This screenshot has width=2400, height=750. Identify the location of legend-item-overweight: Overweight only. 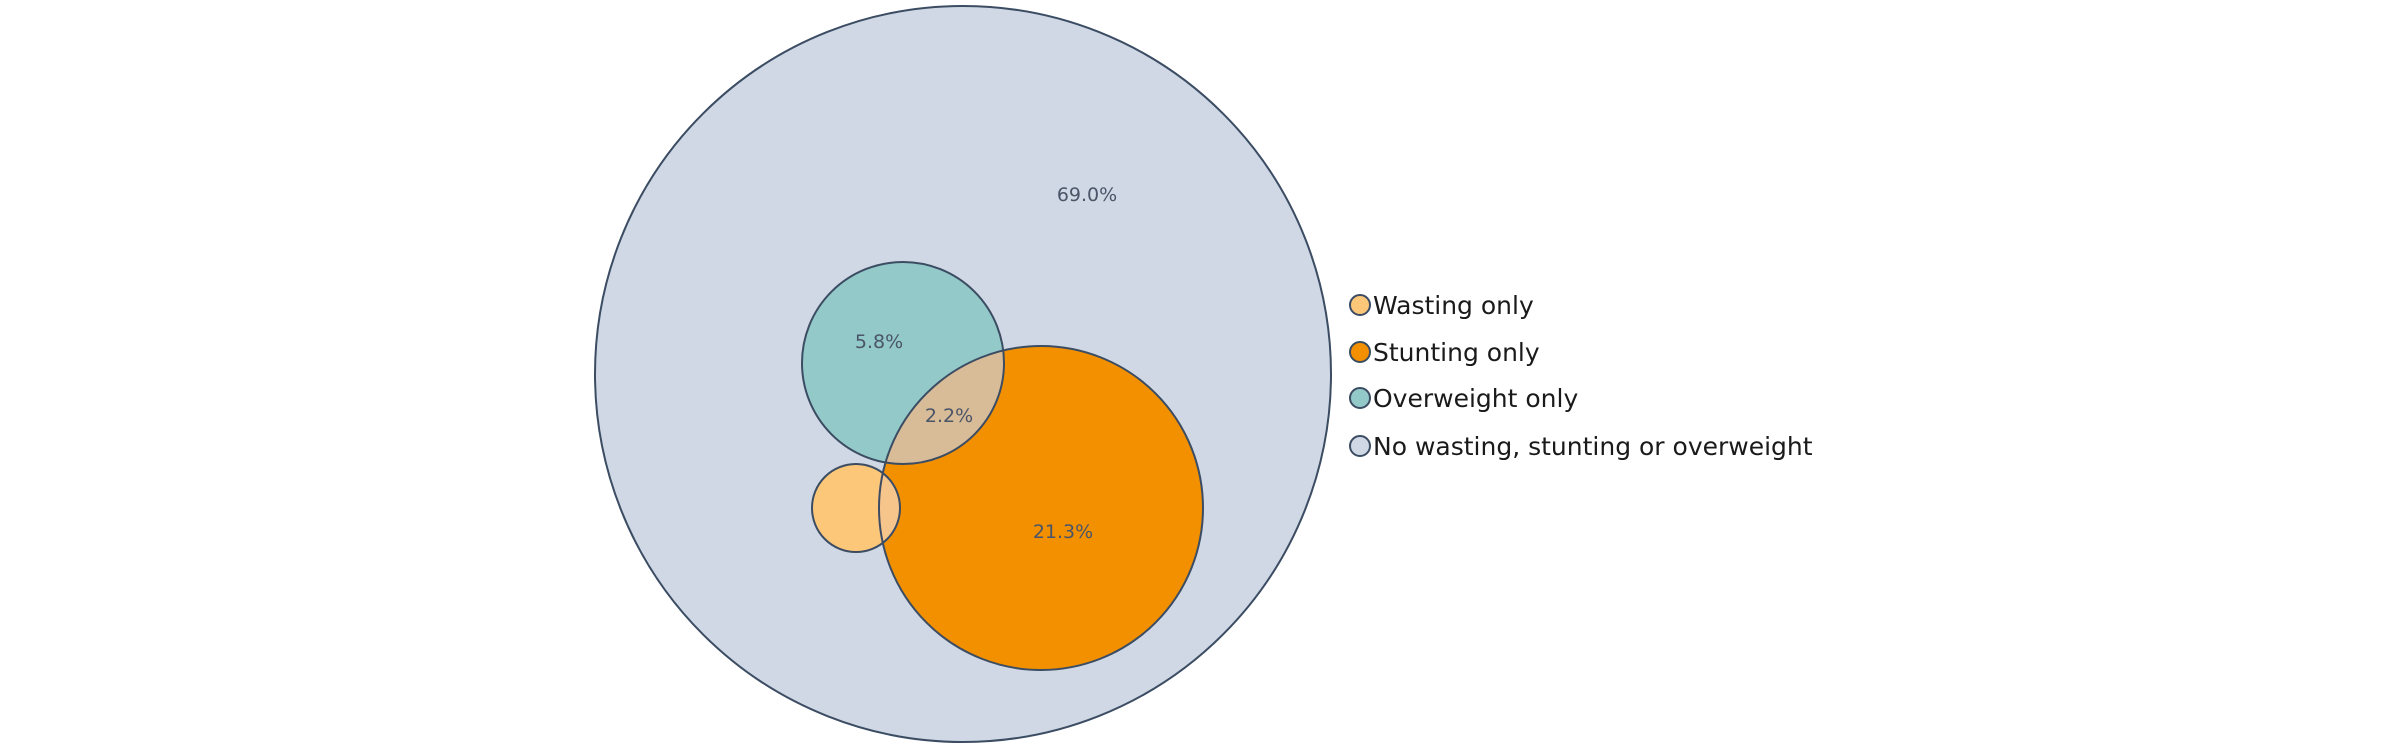
(1463, 398).